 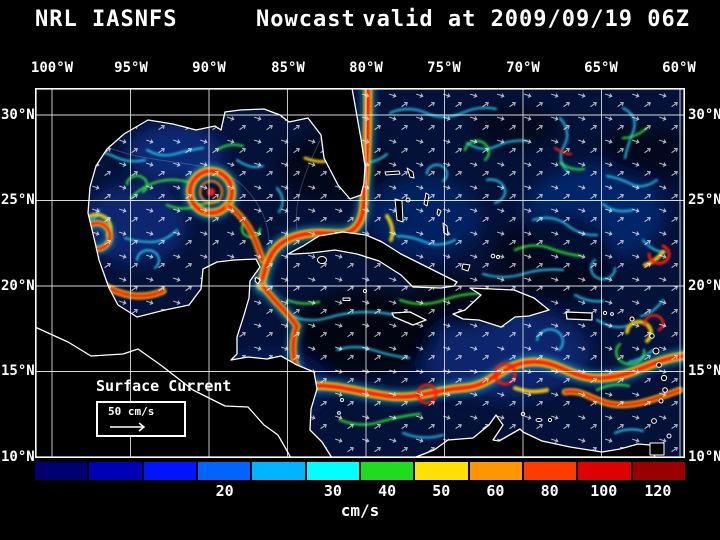 I want to click on lat-tick-label-right: 15°N, so click(x=704, y=371).